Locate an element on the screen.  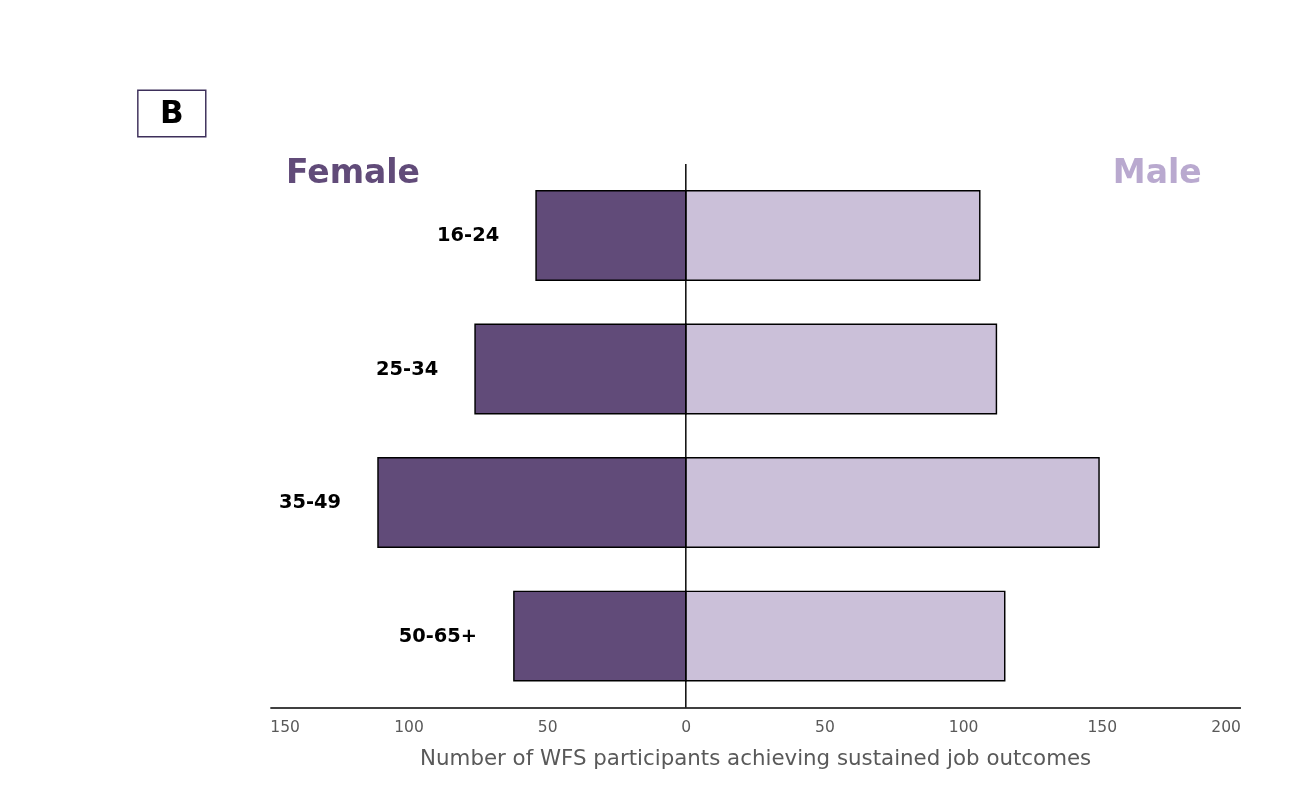
text: Female is located at coordinates (353, 172).